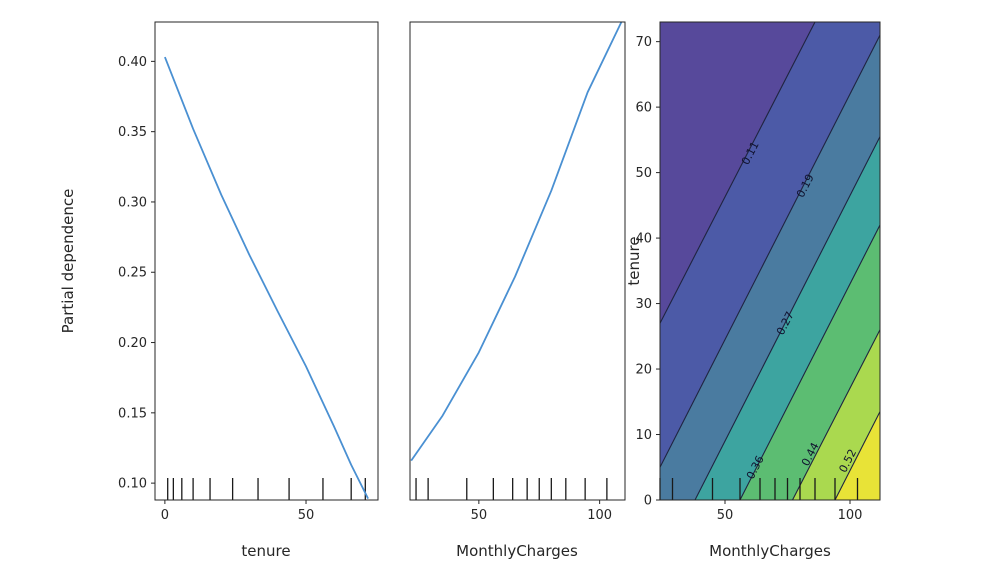  I want to click on y-tick-label: 30, so click(643, 304).